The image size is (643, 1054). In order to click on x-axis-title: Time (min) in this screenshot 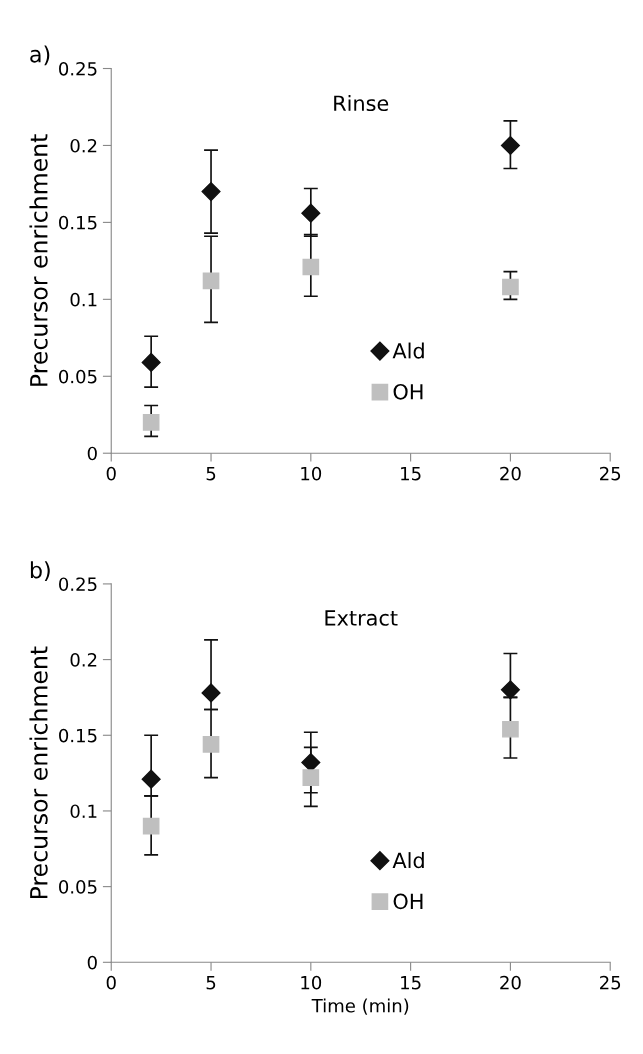, I will do `click(360, 1006)`.